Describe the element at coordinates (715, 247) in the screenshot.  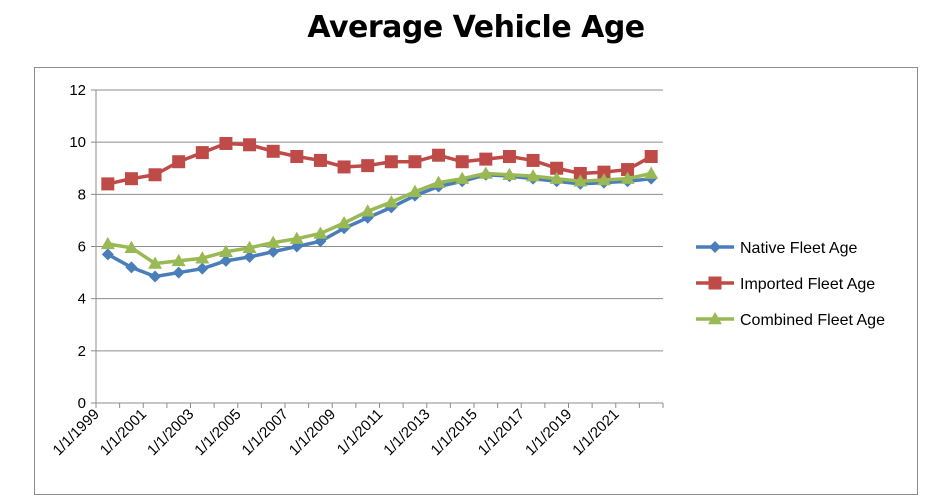
I see `legend-native-fleet-age-marker` at that location.